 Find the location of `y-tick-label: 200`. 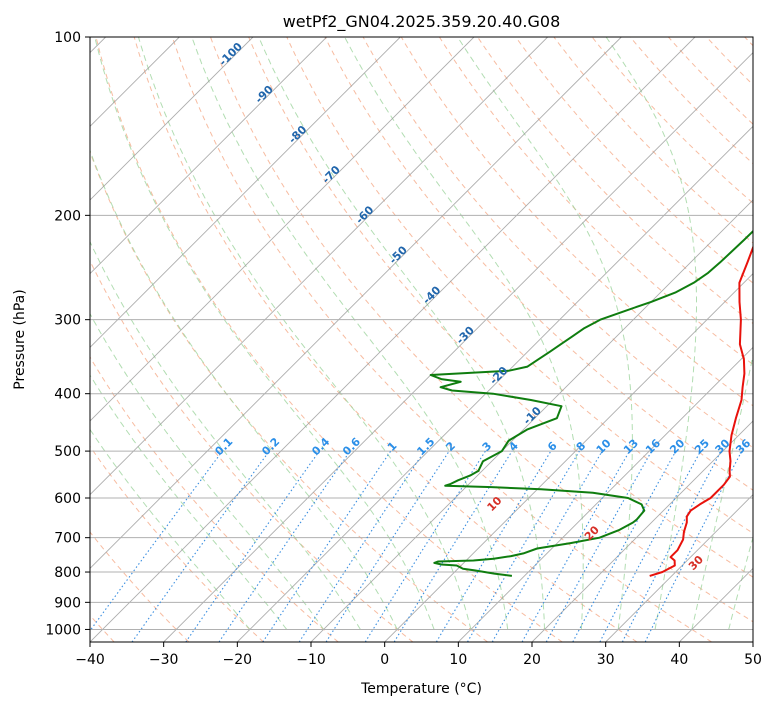

y-tick-label: 200 is located at coordinates (67, 216).